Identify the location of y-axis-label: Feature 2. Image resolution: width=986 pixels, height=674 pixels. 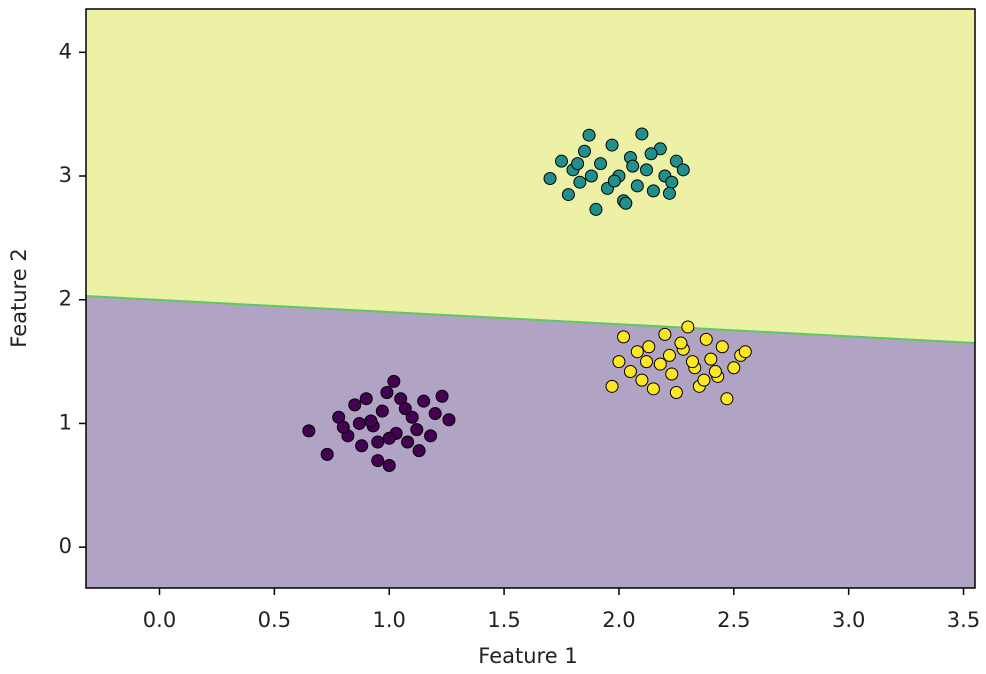
(19, 297).